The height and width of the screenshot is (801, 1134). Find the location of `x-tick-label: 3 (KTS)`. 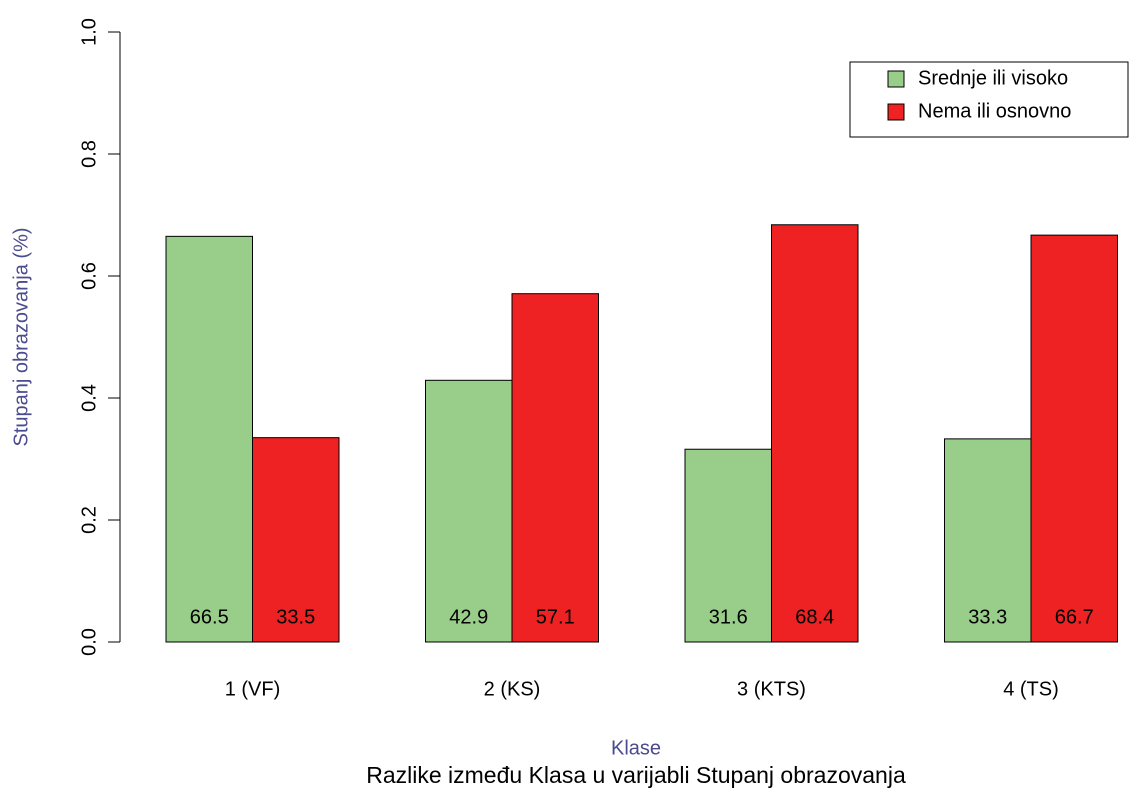

x-tick-label: 3 (KTS) is located at coordinates (771, 689).